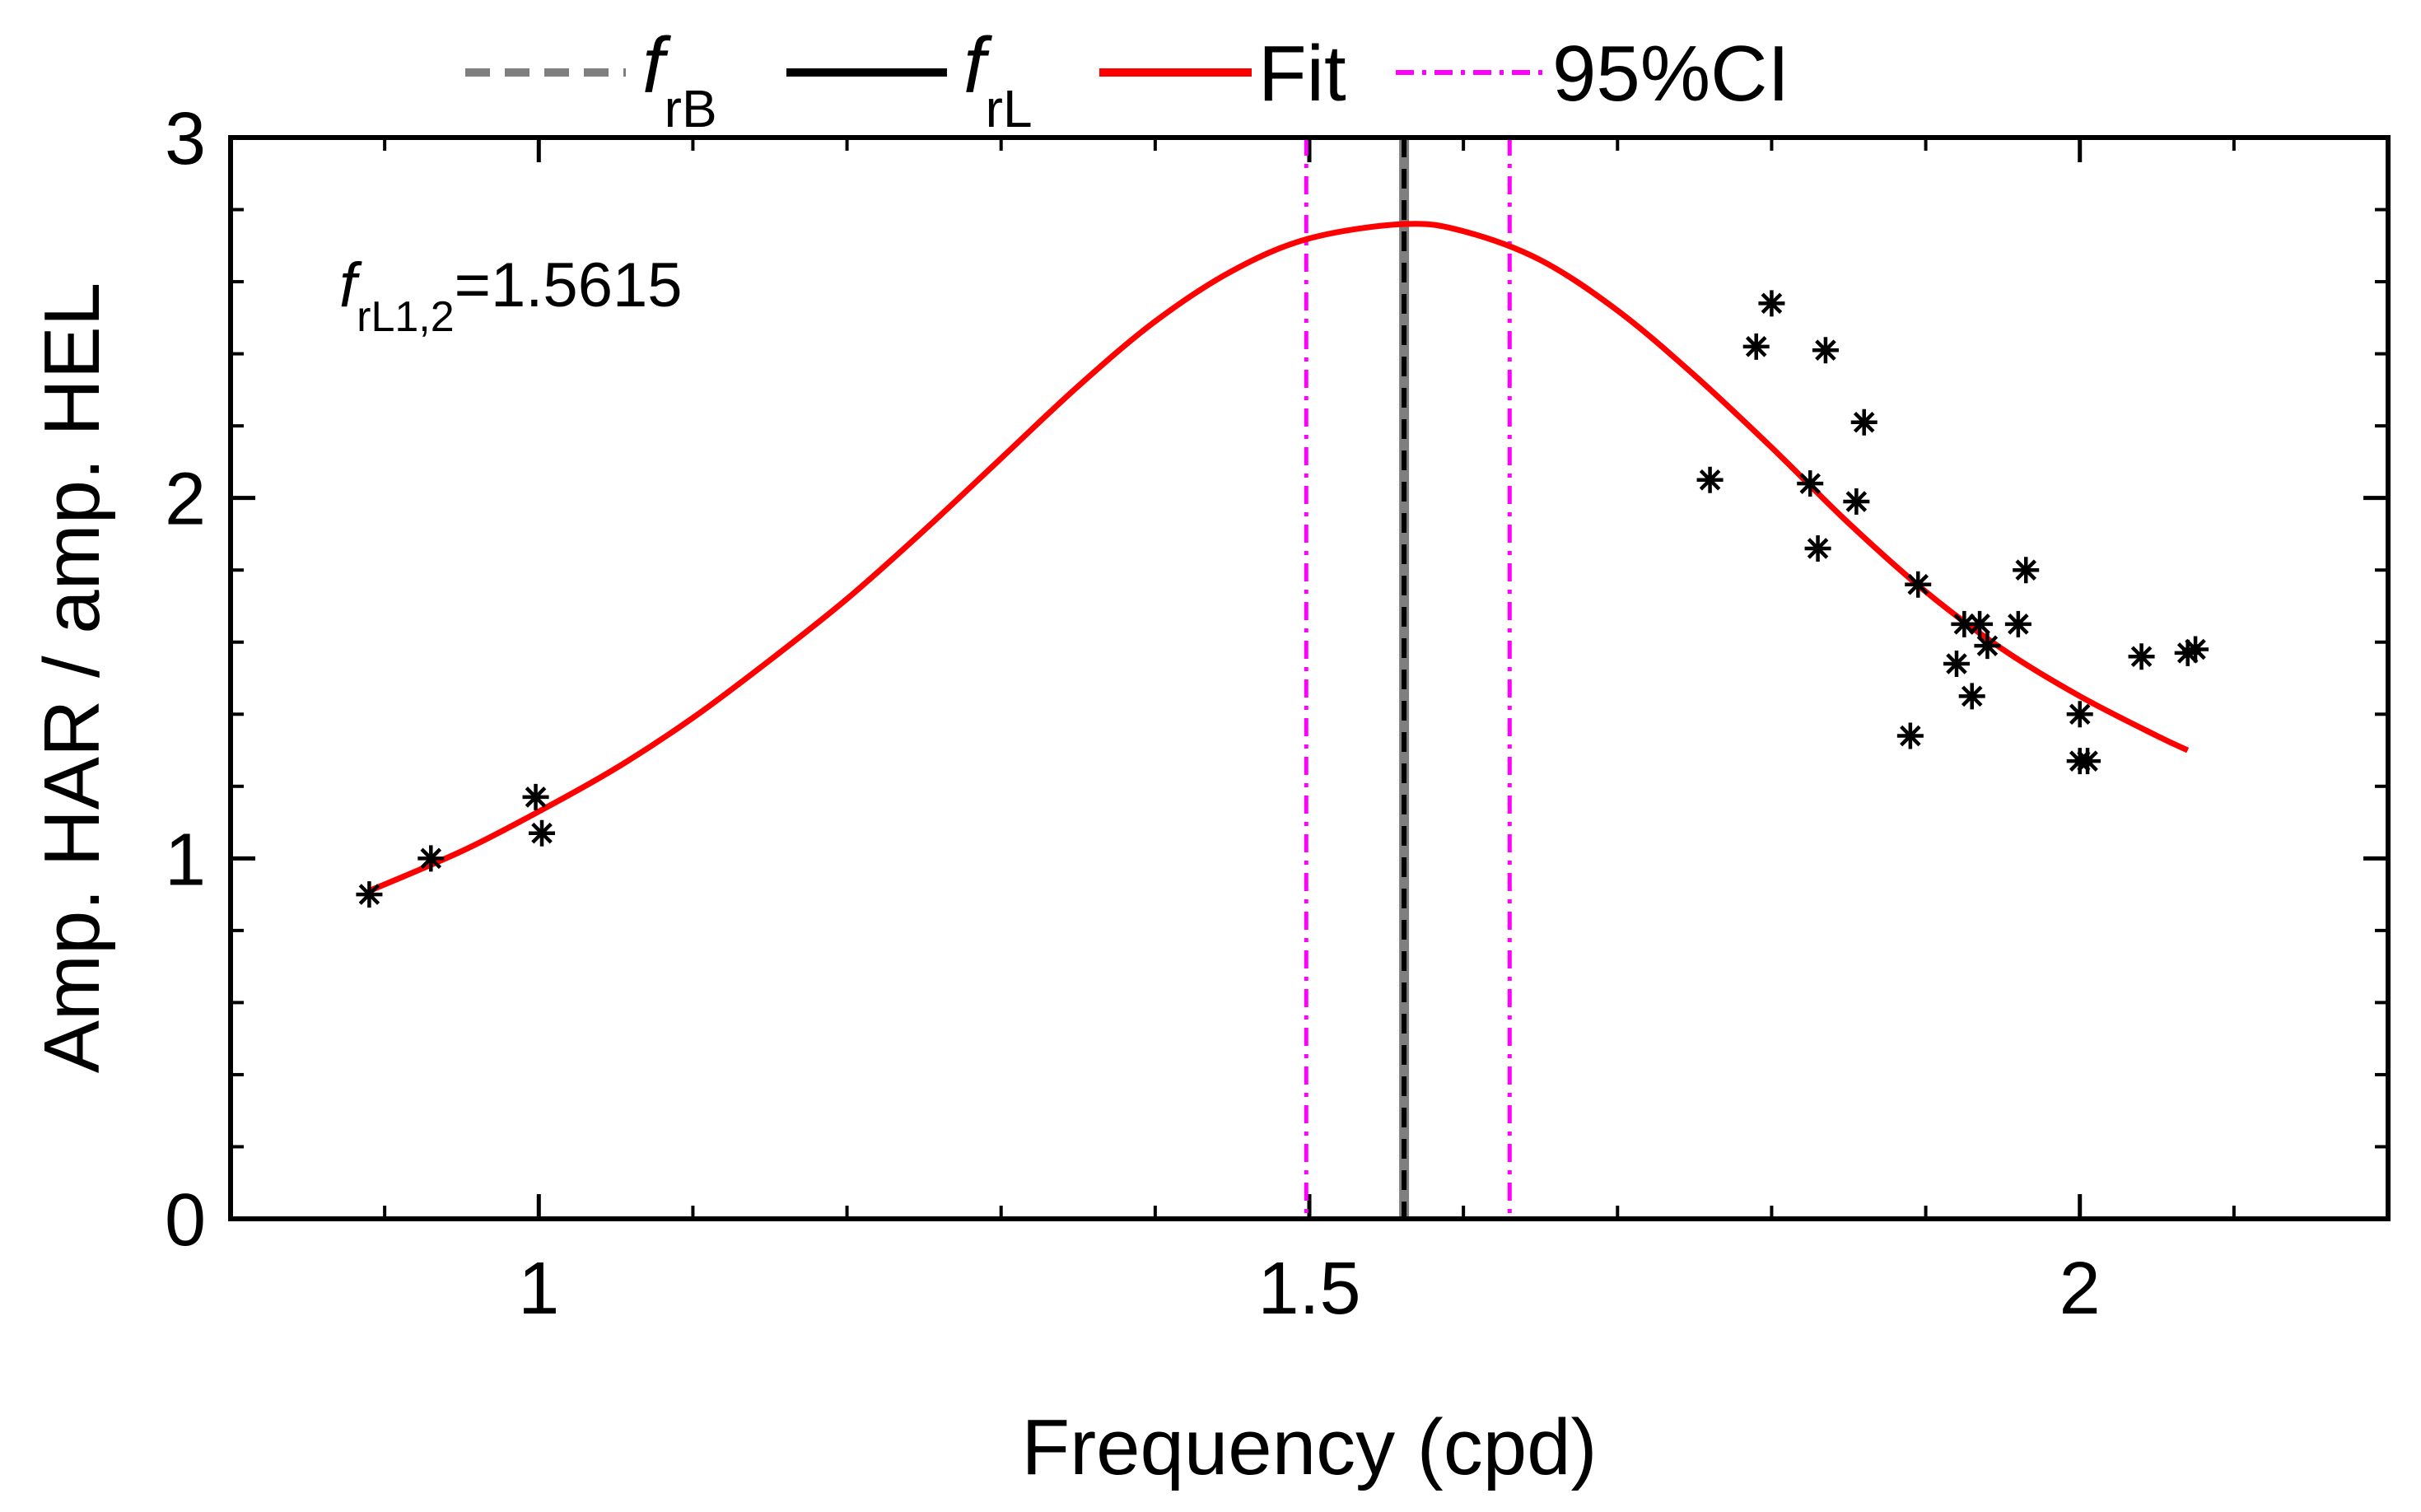 The width and height of the screenshot is (2421, 1512). What do you see at coordinates (1302, 74) in the screenshot?
I see `legend-fit-label: Fit` at bounding box center [1302, 74].